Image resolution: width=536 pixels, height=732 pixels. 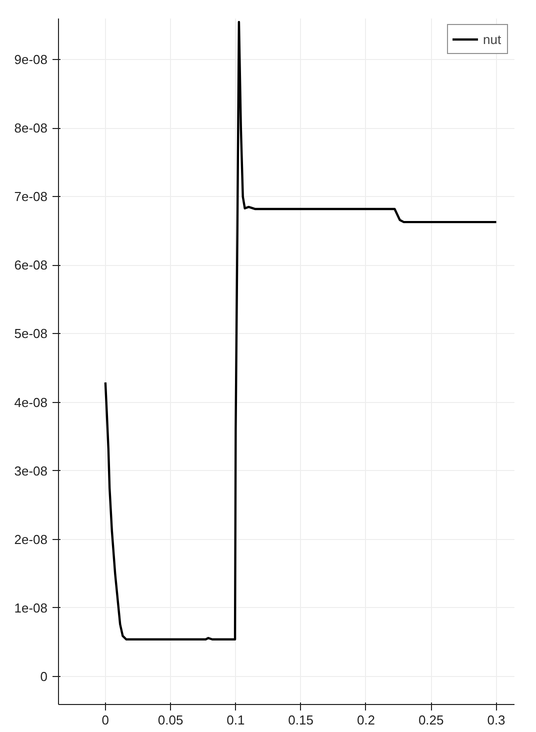 I want to click on x-tick-label: 0.1, so click(x=235, y=720).